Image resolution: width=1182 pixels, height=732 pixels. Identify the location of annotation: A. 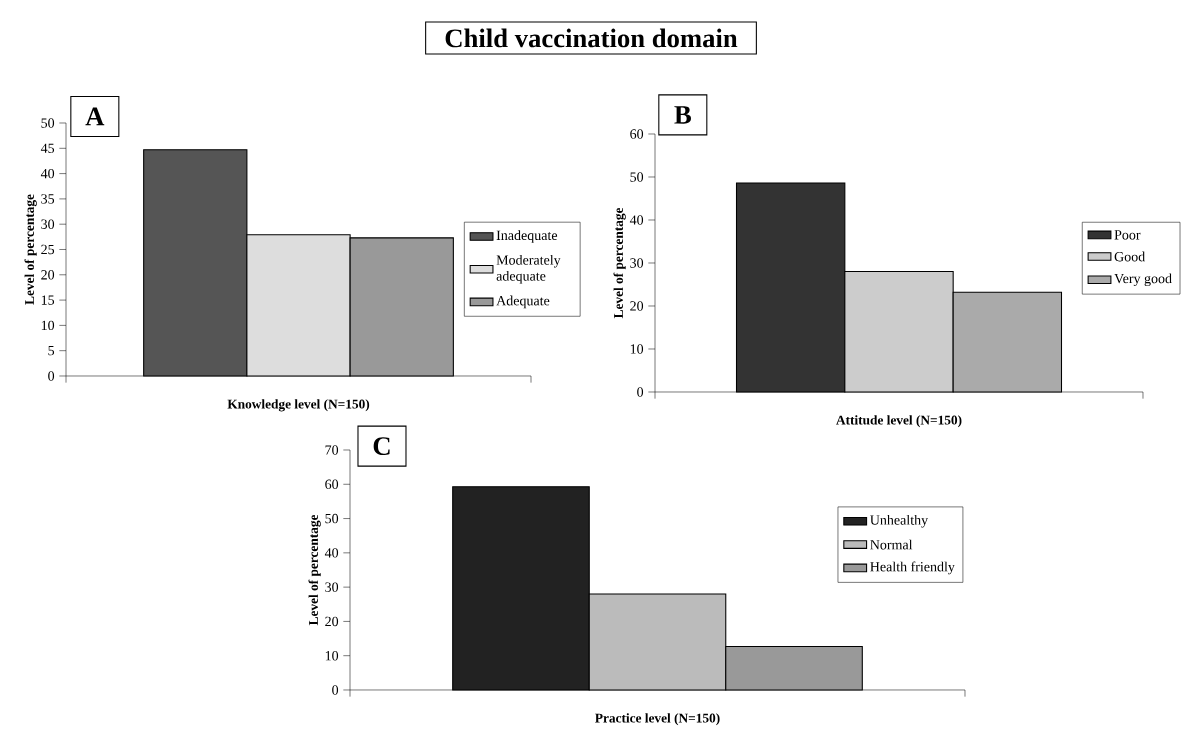
(95, 116).